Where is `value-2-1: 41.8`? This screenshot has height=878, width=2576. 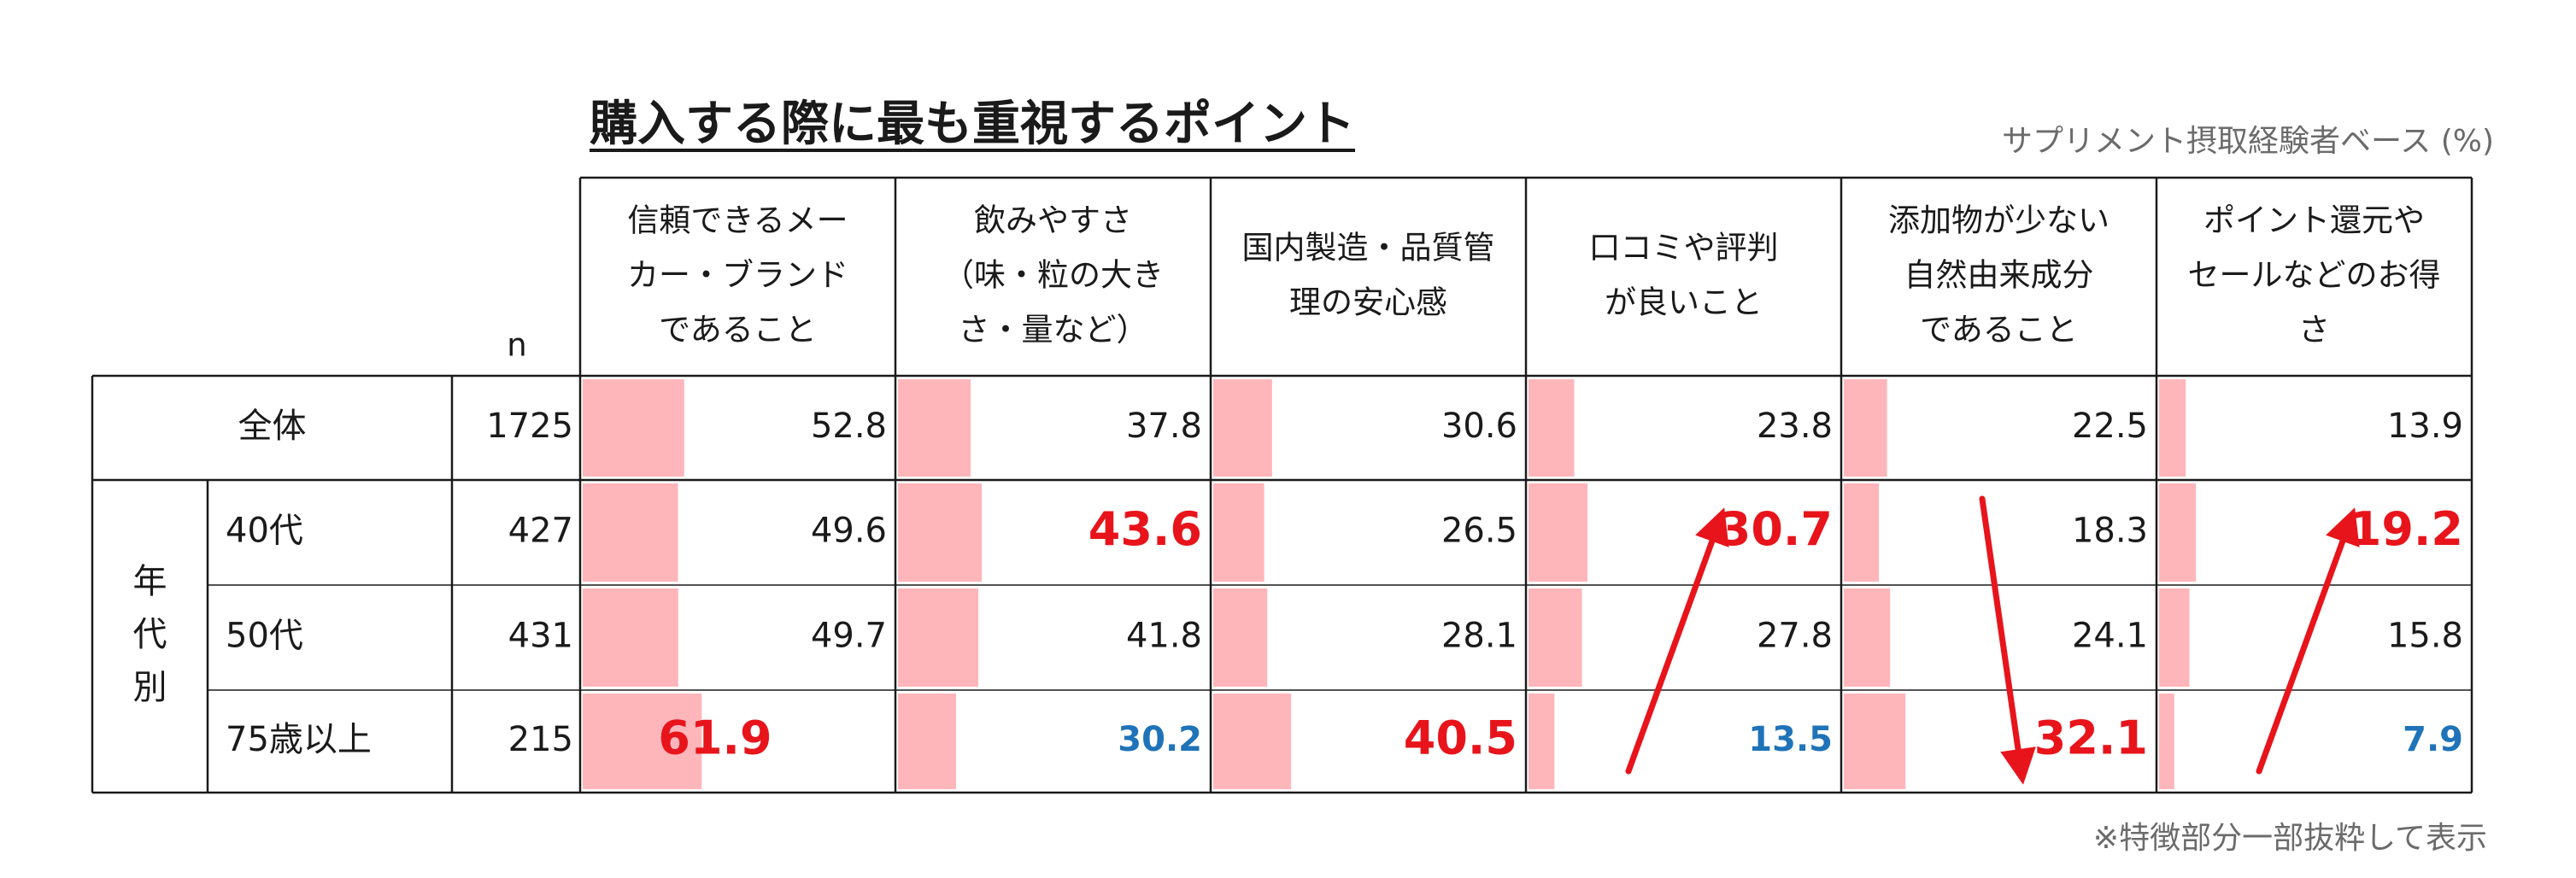
value-2-1: 41.8 is located at coordinates (1164, 636).